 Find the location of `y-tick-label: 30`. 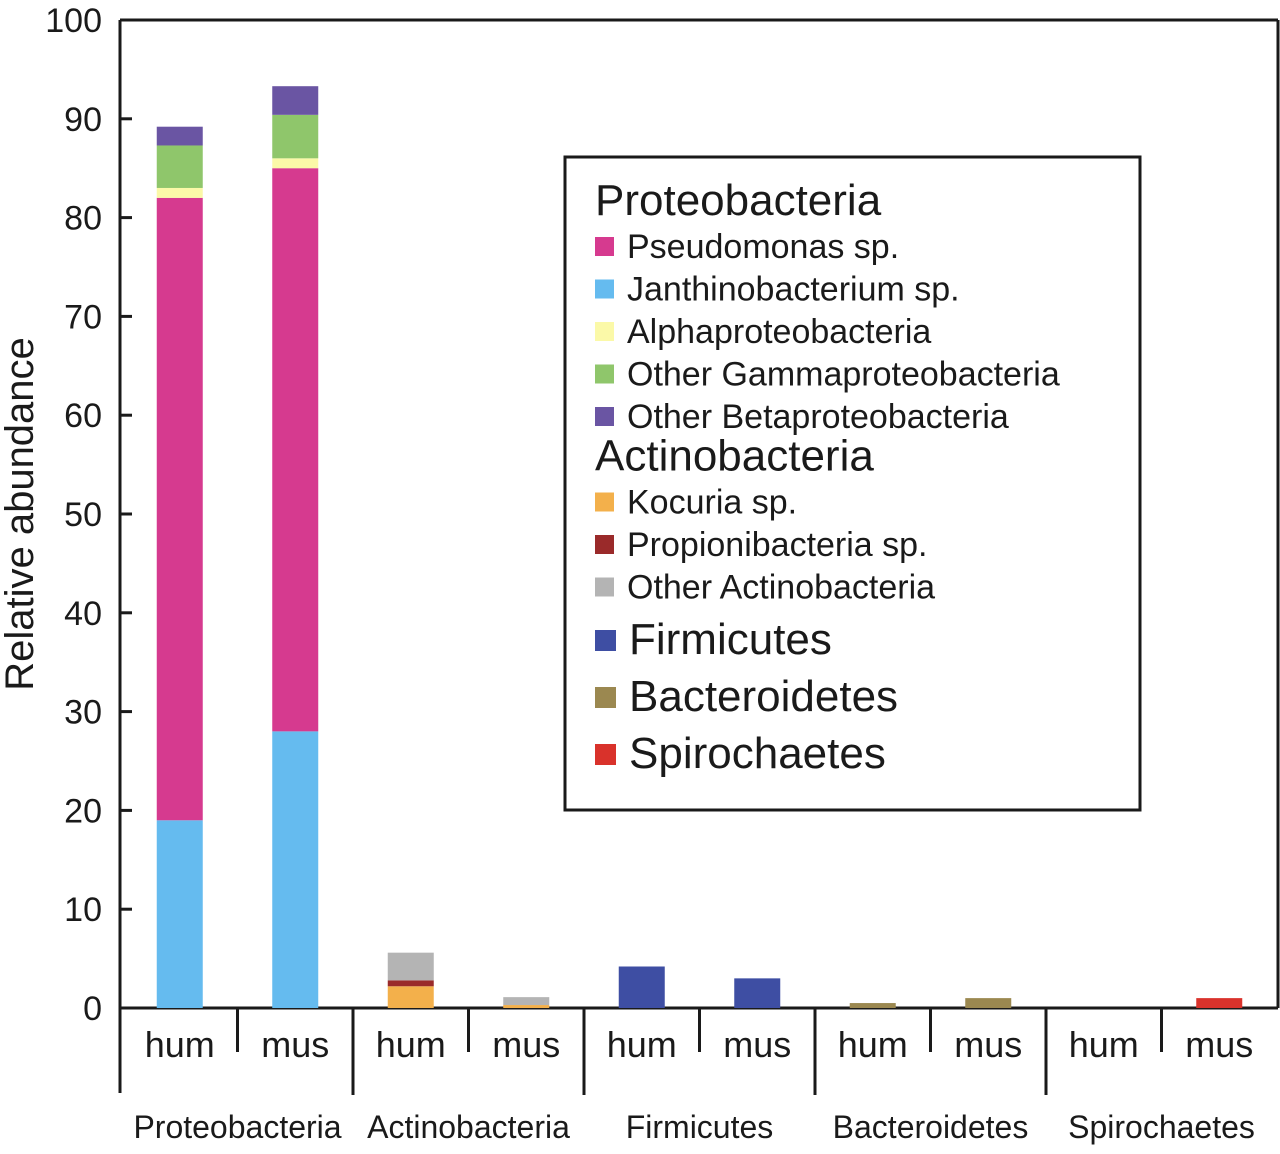

y-tick-label: 30 is located at coordinates (83, 713).